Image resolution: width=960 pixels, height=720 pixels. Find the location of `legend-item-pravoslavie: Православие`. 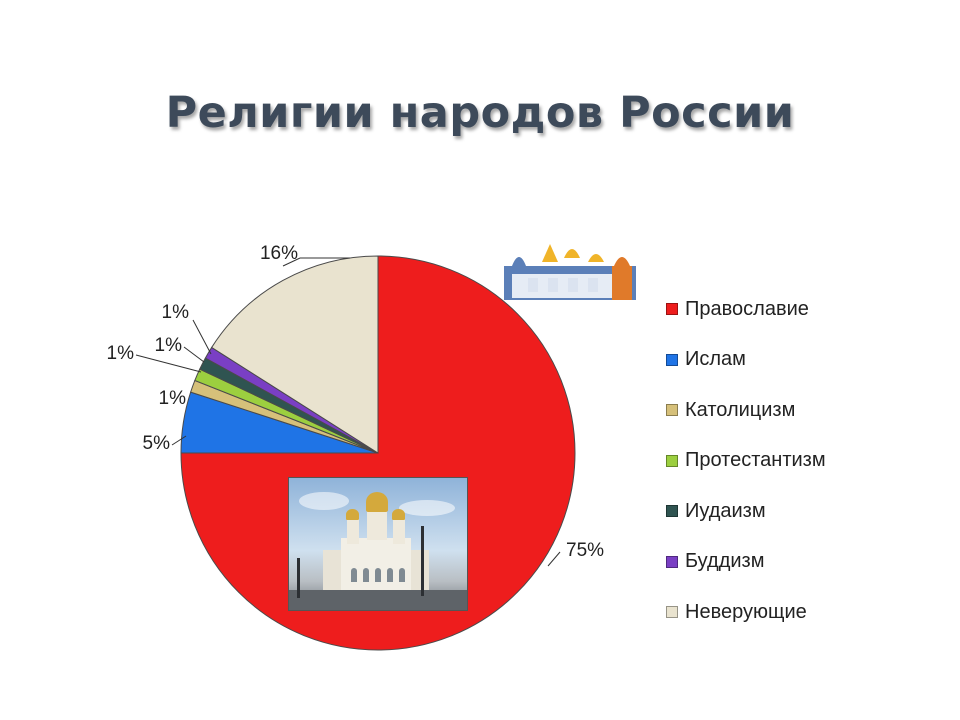

legend-item-pravoslavie: Православие is located at coordinates (746, 309).